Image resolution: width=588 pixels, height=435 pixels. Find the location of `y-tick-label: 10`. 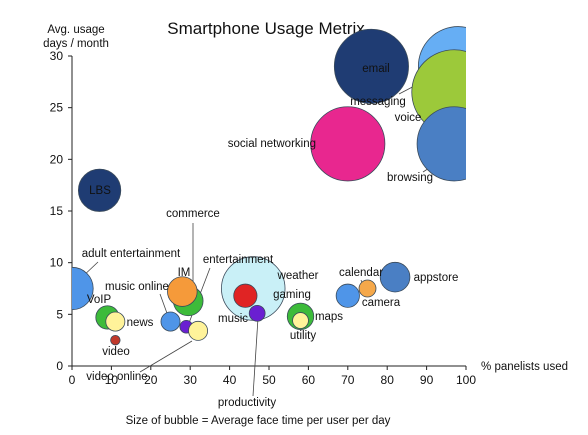

y-tick-label: 10 is located at coordinates (57, 263).